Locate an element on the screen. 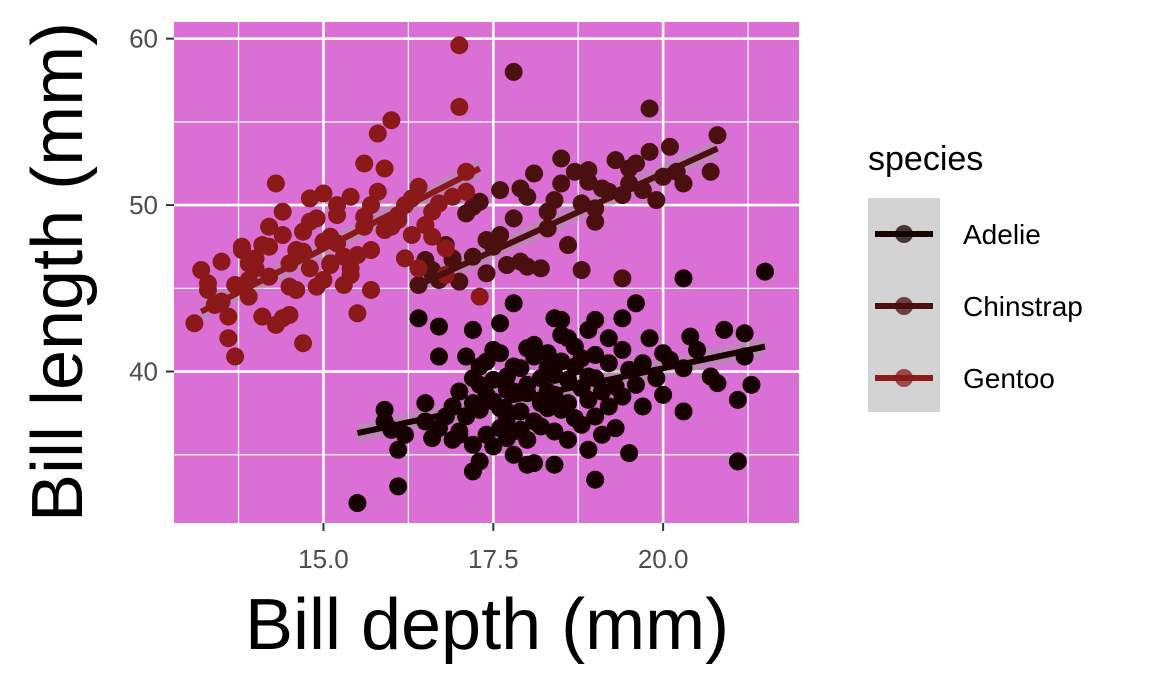 This screenshot has width=1166, height=691. y-tick-label: 60 is located at coordinates (143, 39).